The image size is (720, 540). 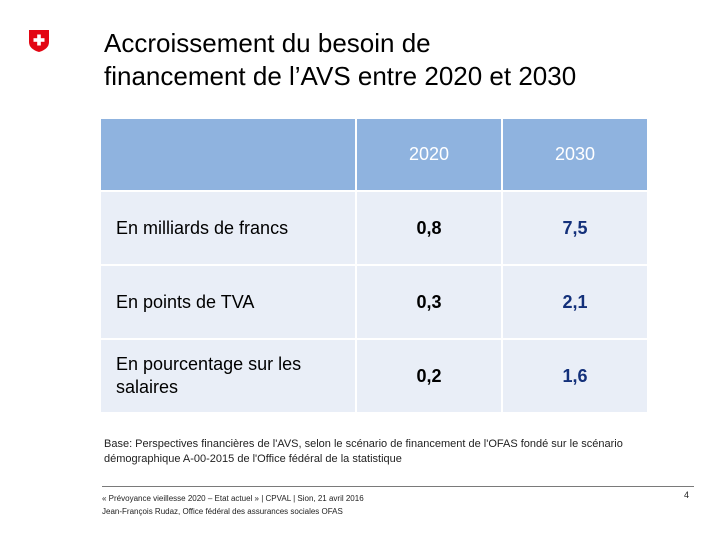 I want to click on table-header-row: 2020 2030, so click(x=374, y=154).